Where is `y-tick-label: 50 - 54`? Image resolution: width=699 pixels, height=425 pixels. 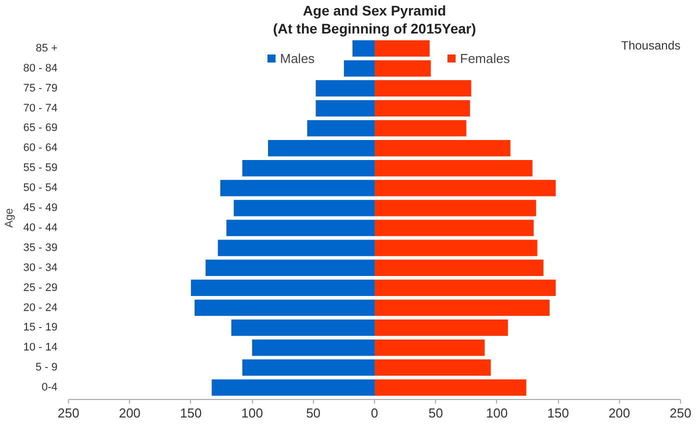 y-tick-label: 50 - 54 is located at coordinates (40, 188).